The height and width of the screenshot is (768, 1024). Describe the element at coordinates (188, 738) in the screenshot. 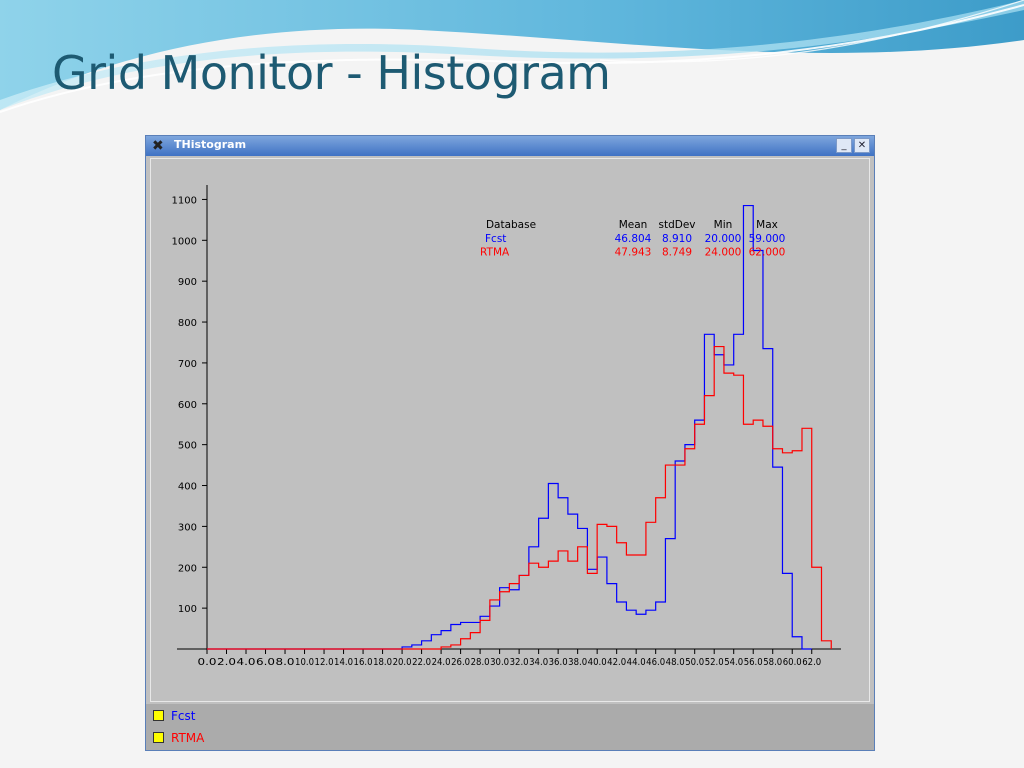

I see `legend-label-rtma: RTMA` at that location.